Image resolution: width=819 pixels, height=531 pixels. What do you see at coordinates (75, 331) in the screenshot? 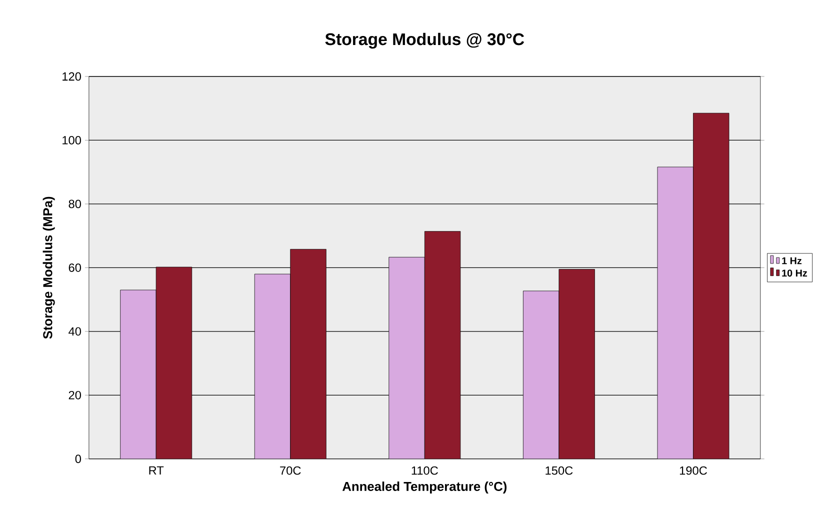
I see `y-tick-label: 40` at bounding box center [75, 331].